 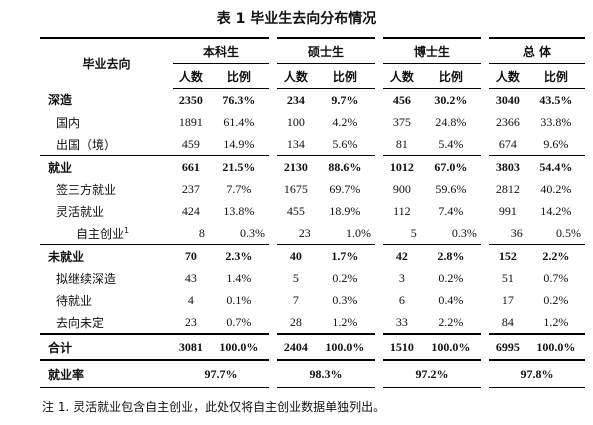 I want to click on group-header: 总 体, so click(x=532, y=50).